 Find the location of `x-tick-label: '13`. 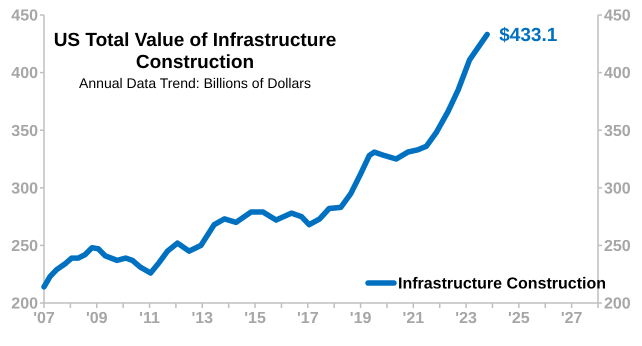

x-tick-label: '13 is located at coordinates (202, 318).